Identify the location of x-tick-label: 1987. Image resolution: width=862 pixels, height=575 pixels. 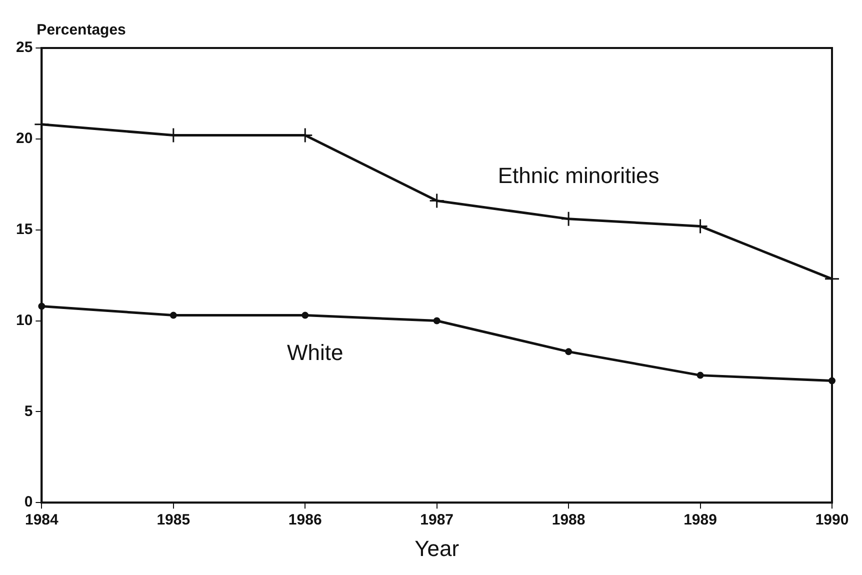
(437, 520).